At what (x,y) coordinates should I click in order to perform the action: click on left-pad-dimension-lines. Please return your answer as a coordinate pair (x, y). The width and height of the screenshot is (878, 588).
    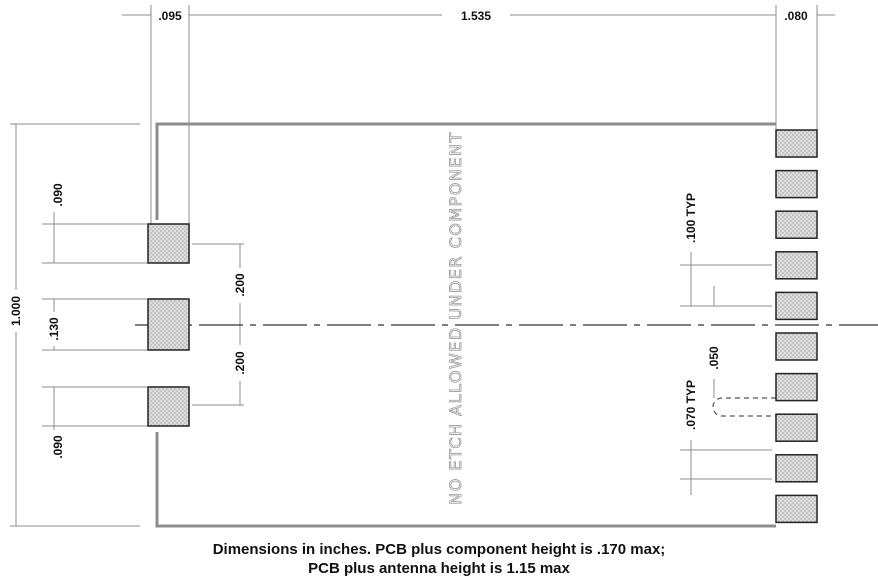
    Looking at the image, I should click on (143, 321).